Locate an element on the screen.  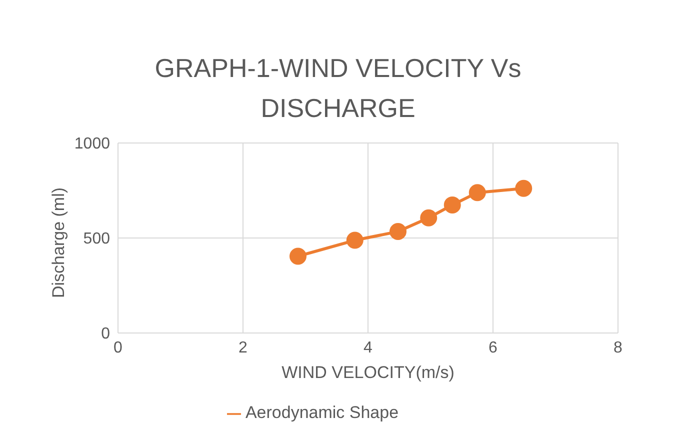
x-tick-label: 4 is located at coordinates (368, 347).